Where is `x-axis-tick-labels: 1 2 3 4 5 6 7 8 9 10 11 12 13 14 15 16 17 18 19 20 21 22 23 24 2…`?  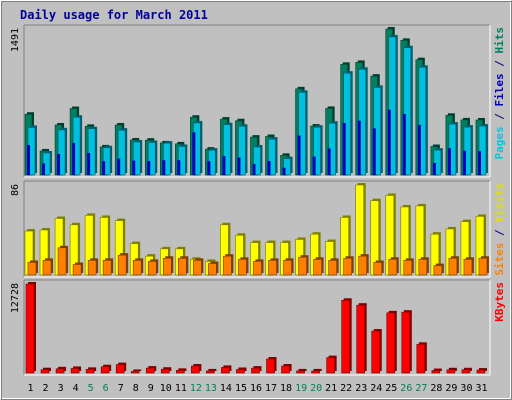
x-axis-tick-labels: 1 2 3 4 5 6 7 8 9 10 11 12 13 14 15 16 17 18 19 20 21 22 23 24 2… is located at coordinates (258, 388).